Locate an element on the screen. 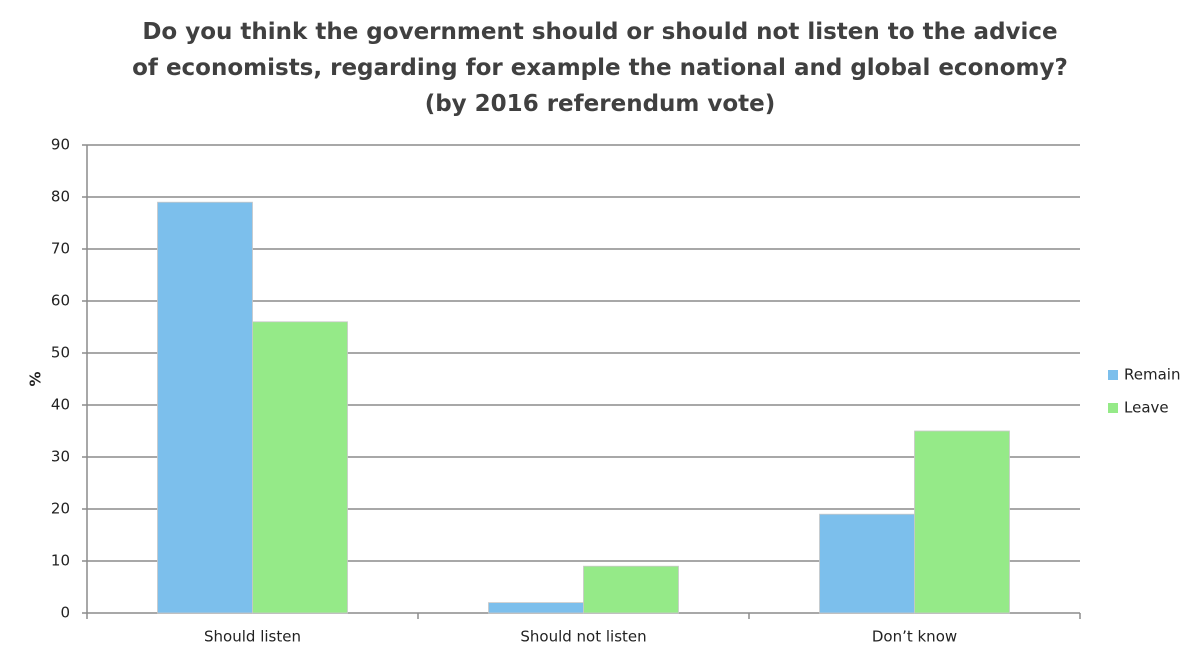  y-tick-label: 20 is located at coordinates (60, 509).